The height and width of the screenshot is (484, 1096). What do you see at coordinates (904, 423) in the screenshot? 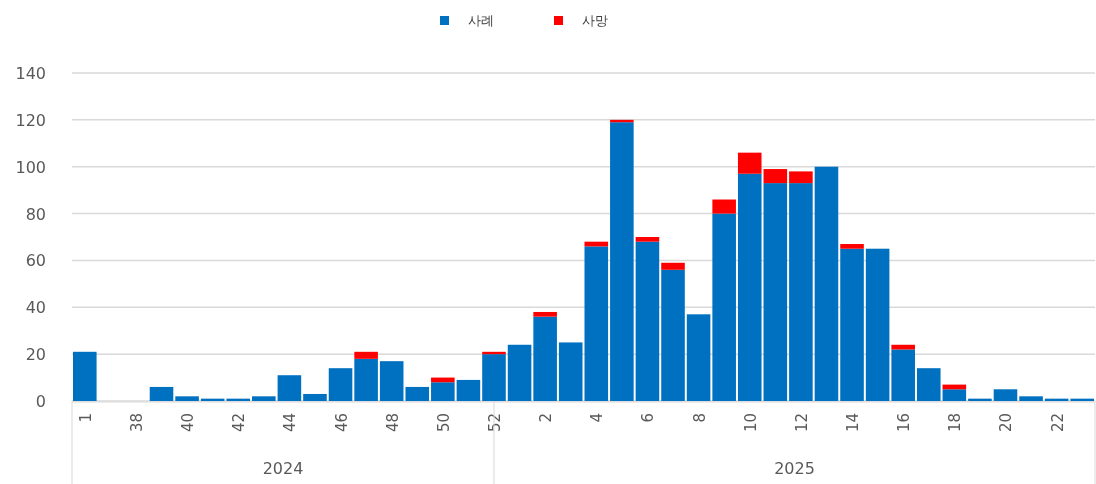
I see `x-tick-label: 16` at bounding box center [904, 423].